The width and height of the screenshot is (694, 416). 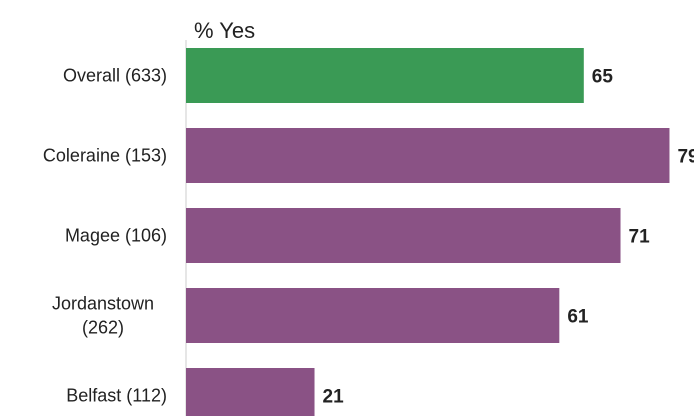 What do you see at coordinates (685, 157) in the screenshot?
I see `value-label-1: 79` at bounding box center [685, 157].